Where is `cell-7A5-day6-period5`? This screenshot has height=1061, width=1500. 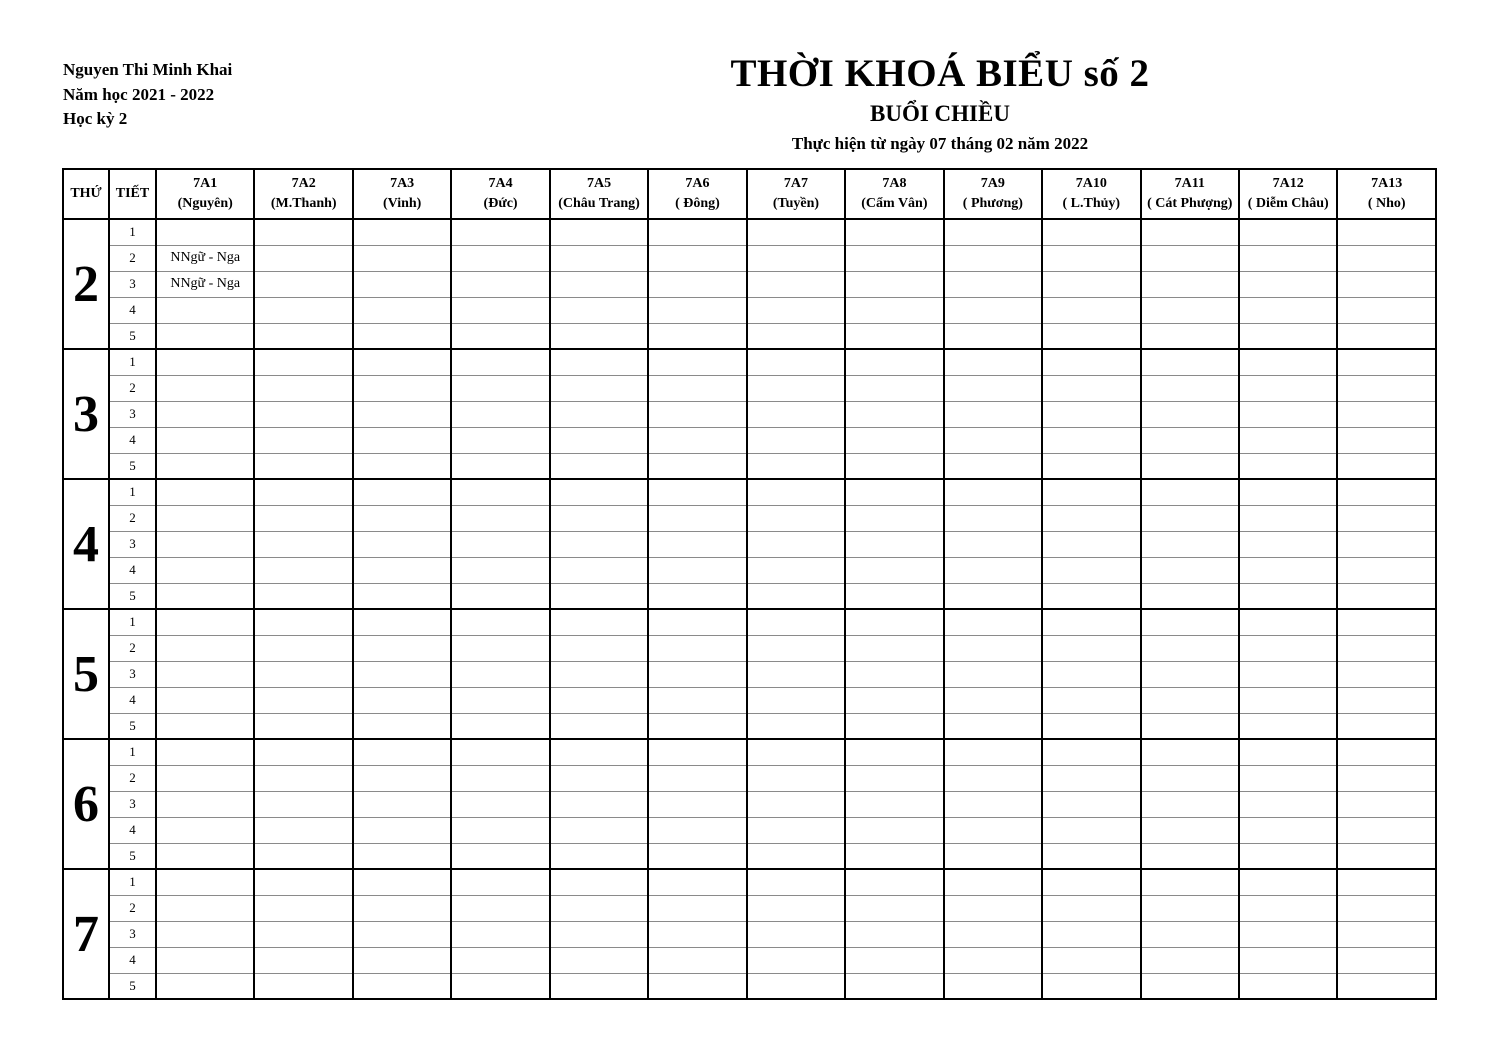
cell-7A5-day6-period5 is located at coordinates (599, 855).